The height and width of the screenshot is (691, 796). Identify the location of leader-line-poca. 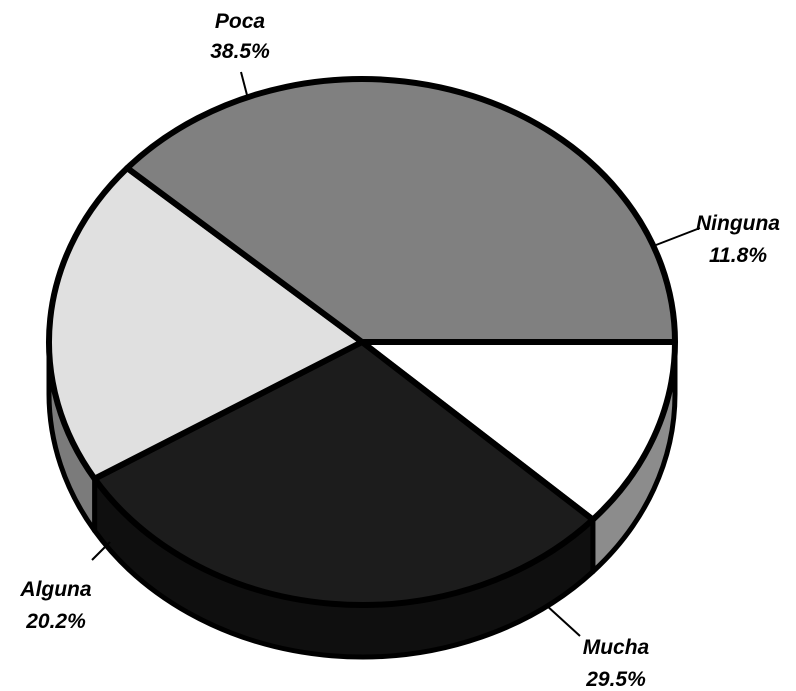
(244, 83).